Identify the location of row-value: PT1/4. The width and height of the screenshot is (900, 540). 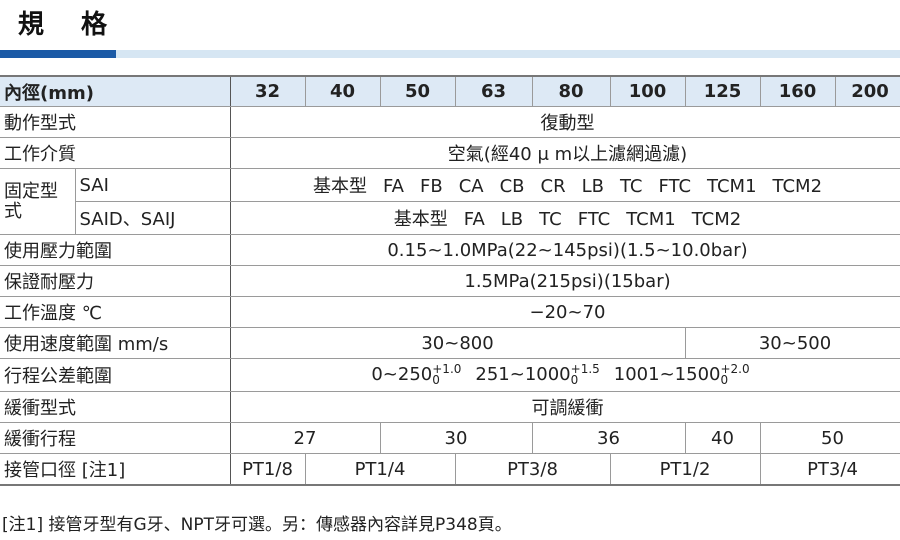
(380, 469).